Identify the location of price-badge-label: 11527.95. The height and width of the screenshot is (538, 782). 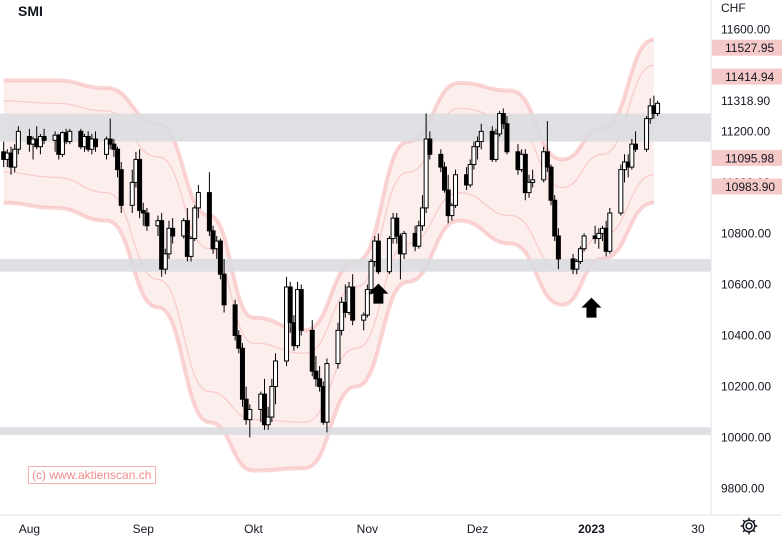
(749, 48).